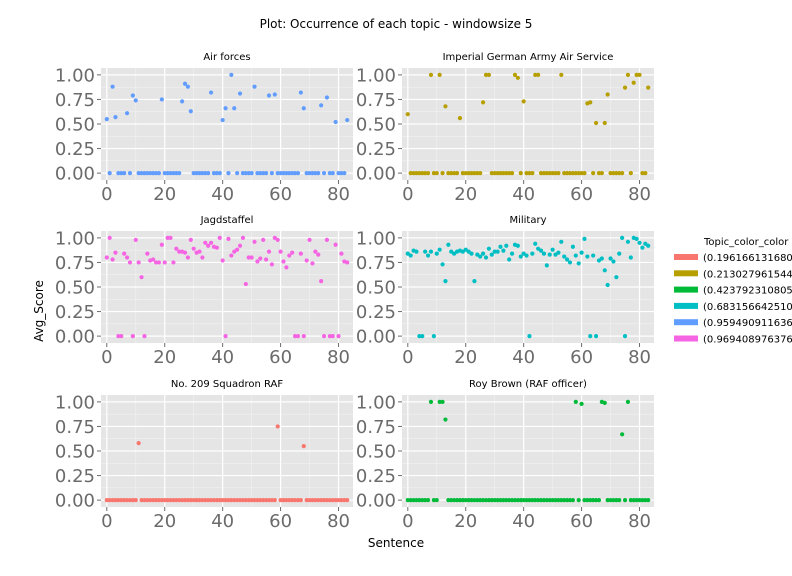 The height and width of the screenshot is (576, 792). I want to click on legend-entry-label: (0.423792310805, so click(747, 291).